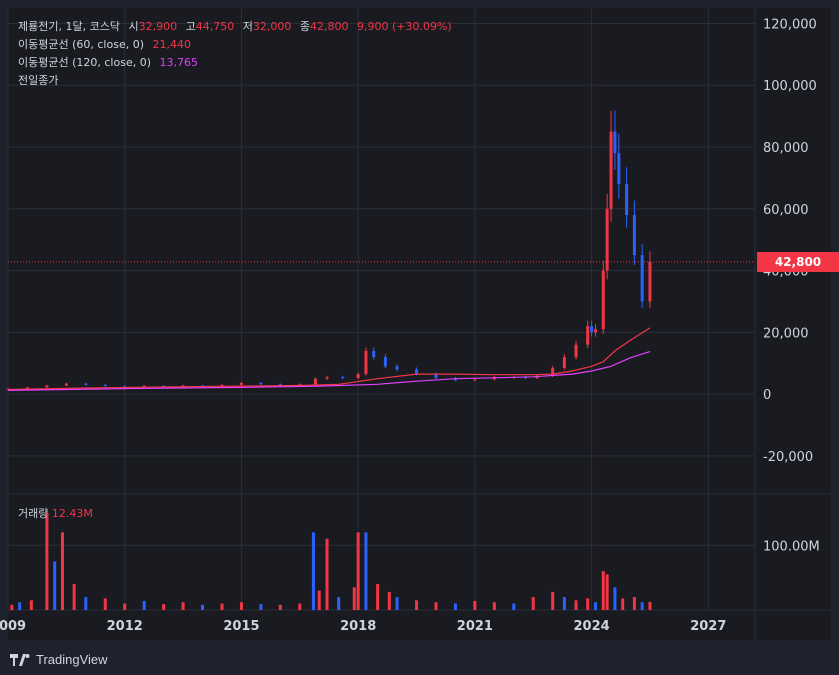 The width and height of the screenshot is (839, 675). I want to click on close-label: 종42,800, so click(324, 26).